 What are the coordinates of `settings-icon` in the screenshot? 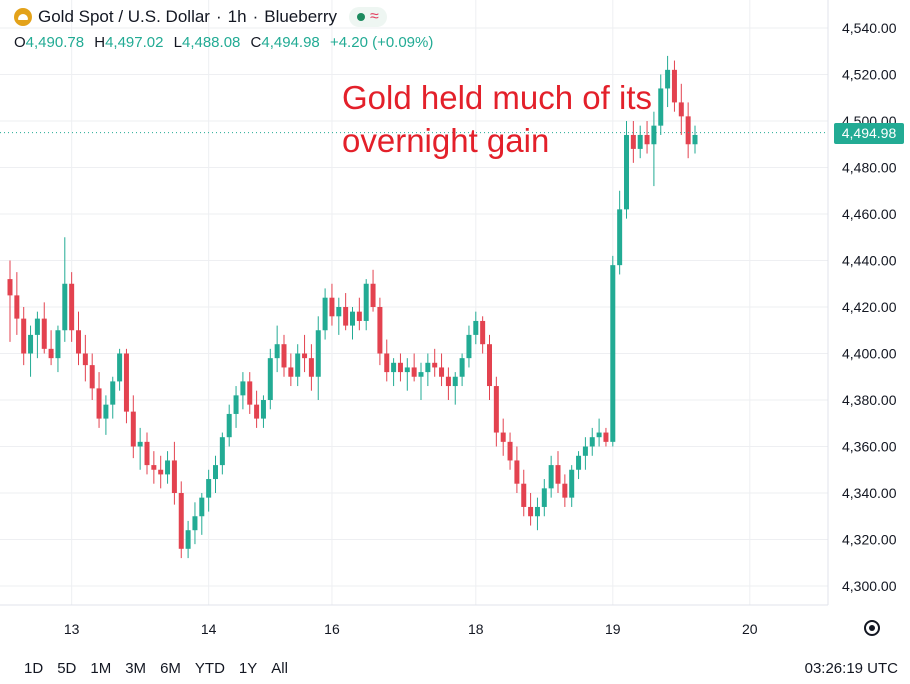 It's located at (872, 628).